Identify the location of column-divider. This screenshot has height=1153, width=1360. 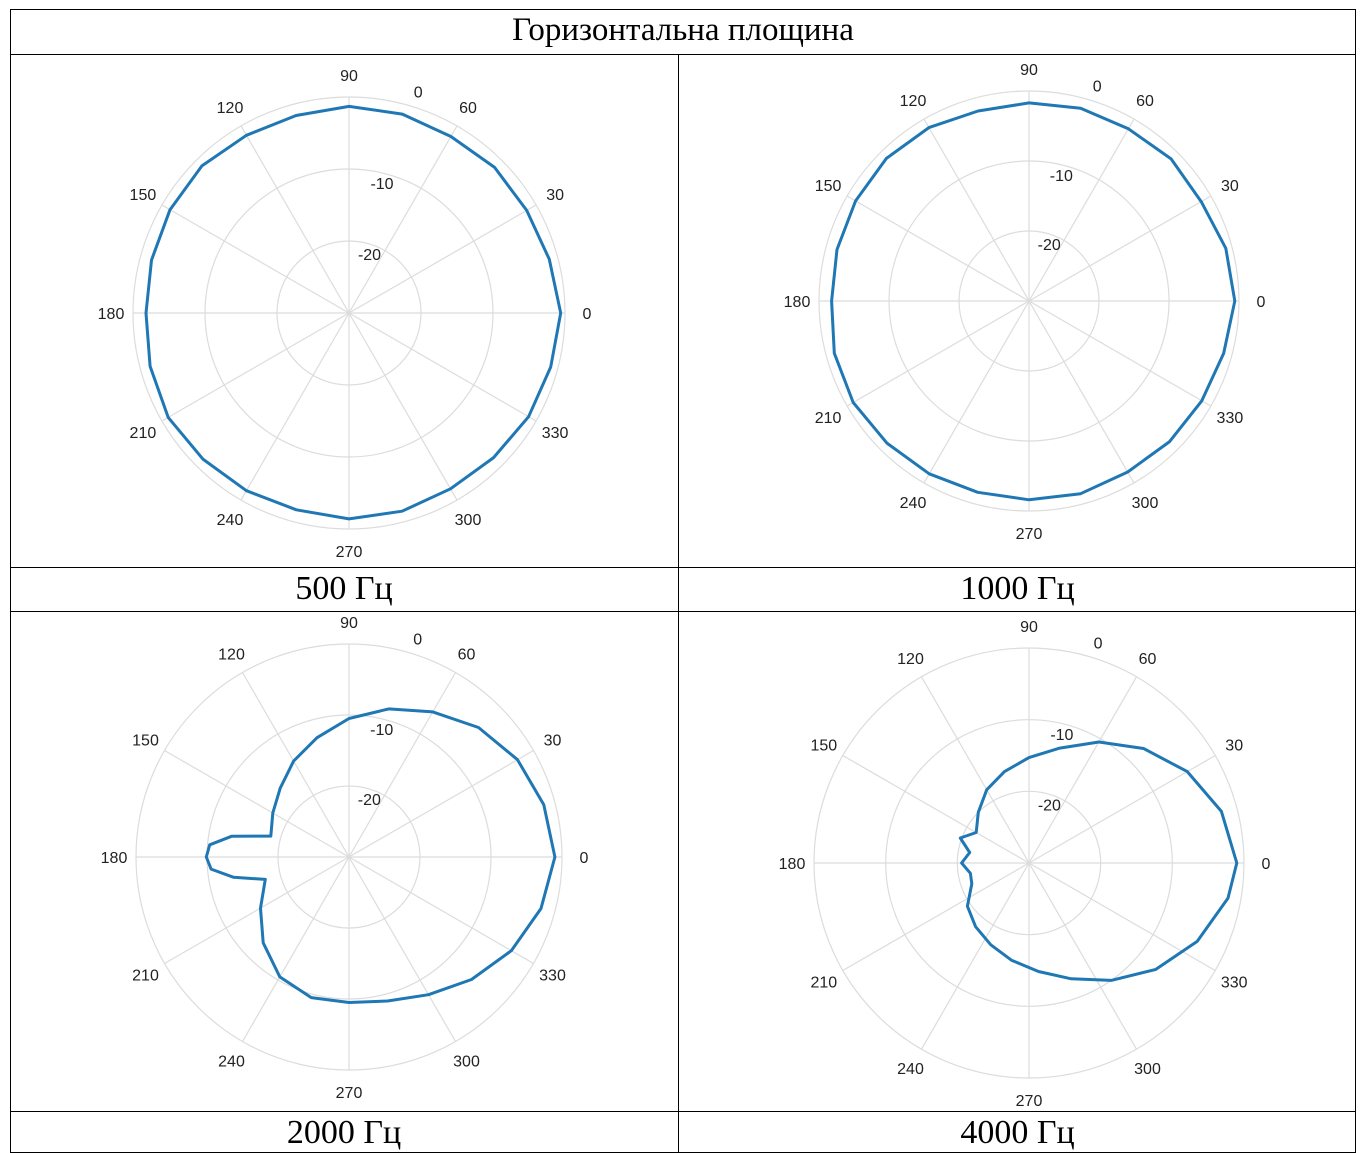
(678, 603).